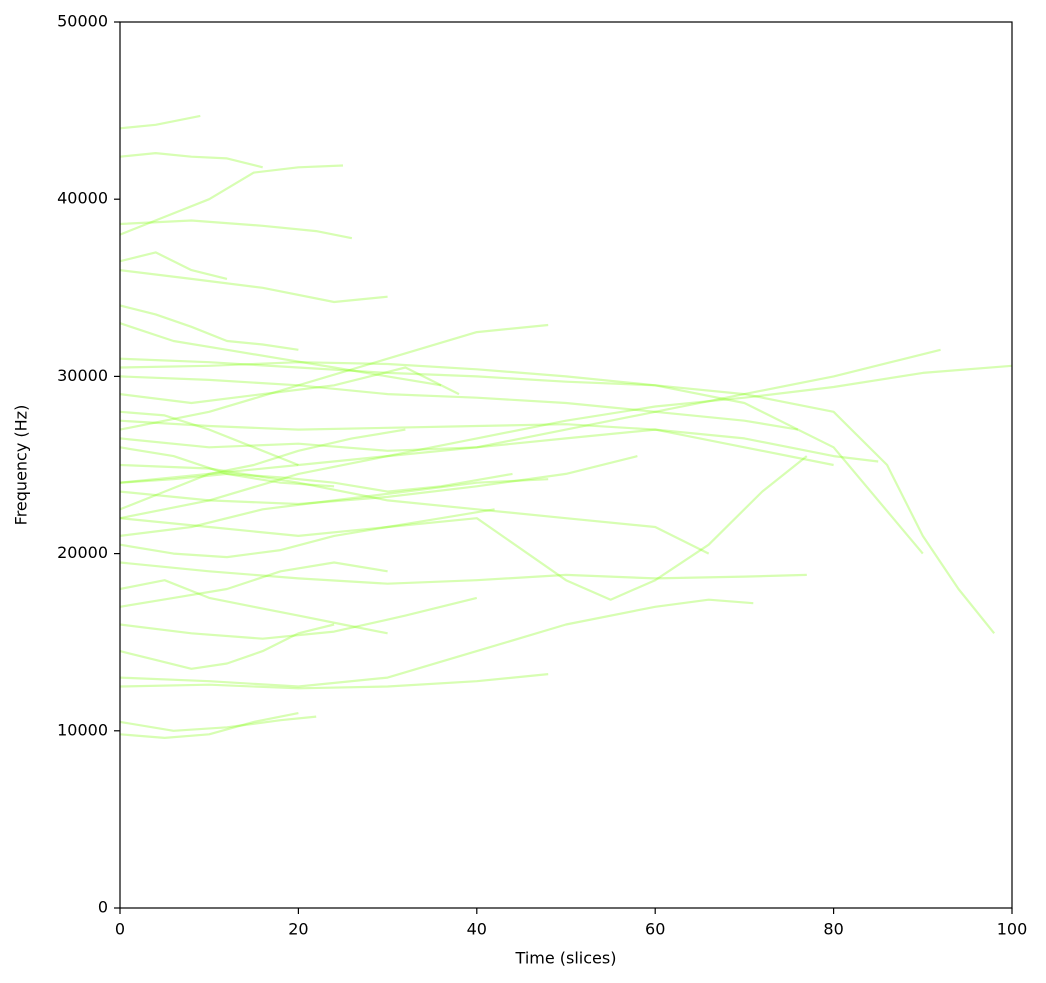  Describe the element at coordinates (82, 21) in the screenshot. I see `y-tick-label: 50000` at that location.